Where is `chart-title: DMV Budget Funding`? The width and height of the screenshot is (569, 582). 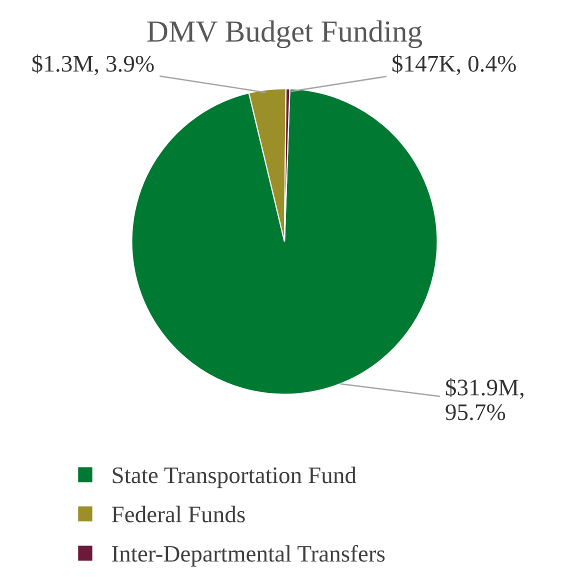
chart-title: DMV Budget Funding is located at coordinates (284, 34).